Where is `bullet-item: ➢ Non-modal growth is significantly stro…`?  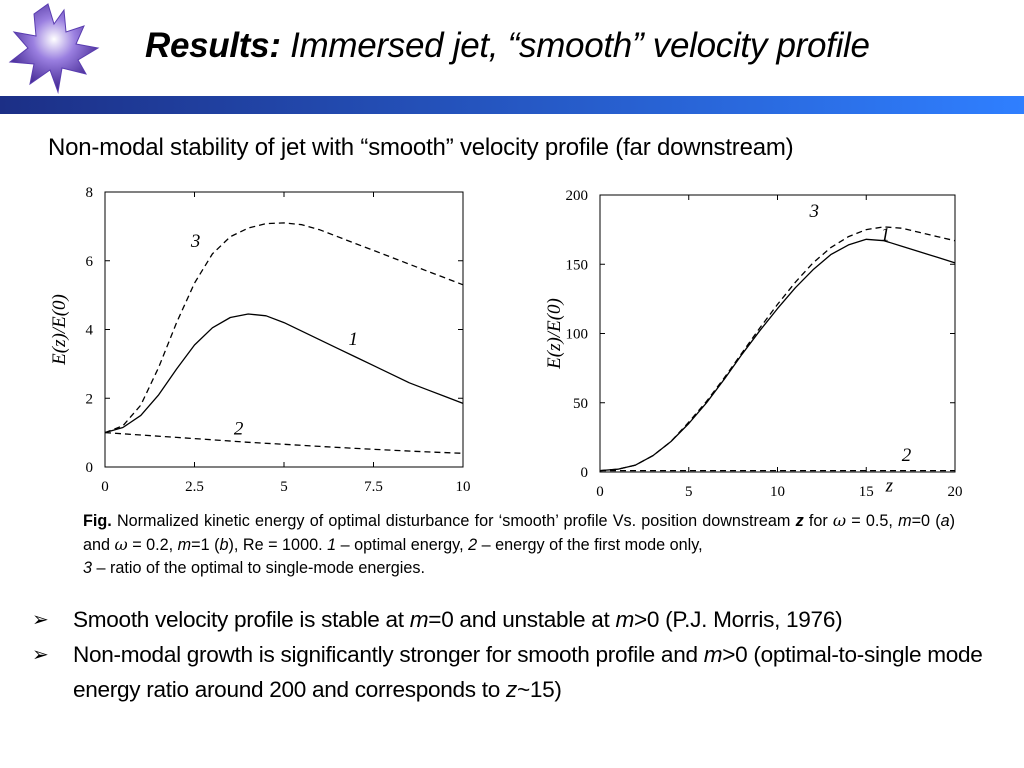
bullet-item: ➢ Non-modal growth is significantly stro… is located at coordinates (517, 672).